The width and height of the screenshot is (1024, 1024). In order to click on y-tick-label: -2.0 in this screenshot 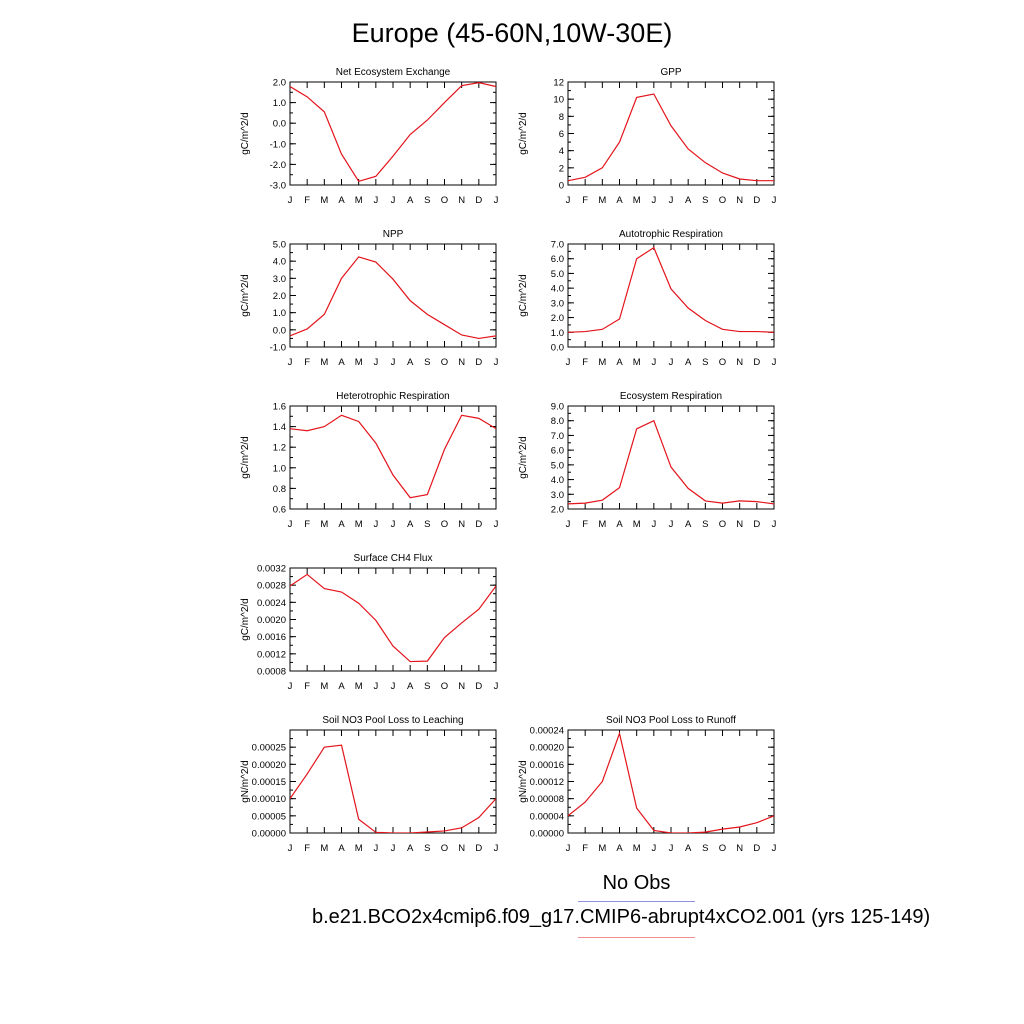, I will do `click(278, 165)`.